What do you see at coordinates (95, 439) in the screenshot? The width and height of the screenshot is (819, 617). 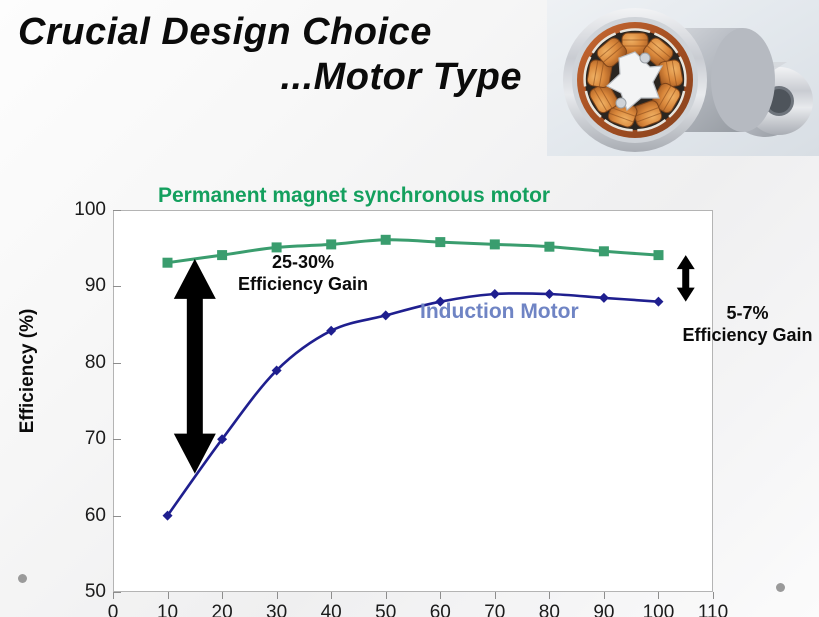 I see `y-tick-70: 70` at bounding box center [95, 439].